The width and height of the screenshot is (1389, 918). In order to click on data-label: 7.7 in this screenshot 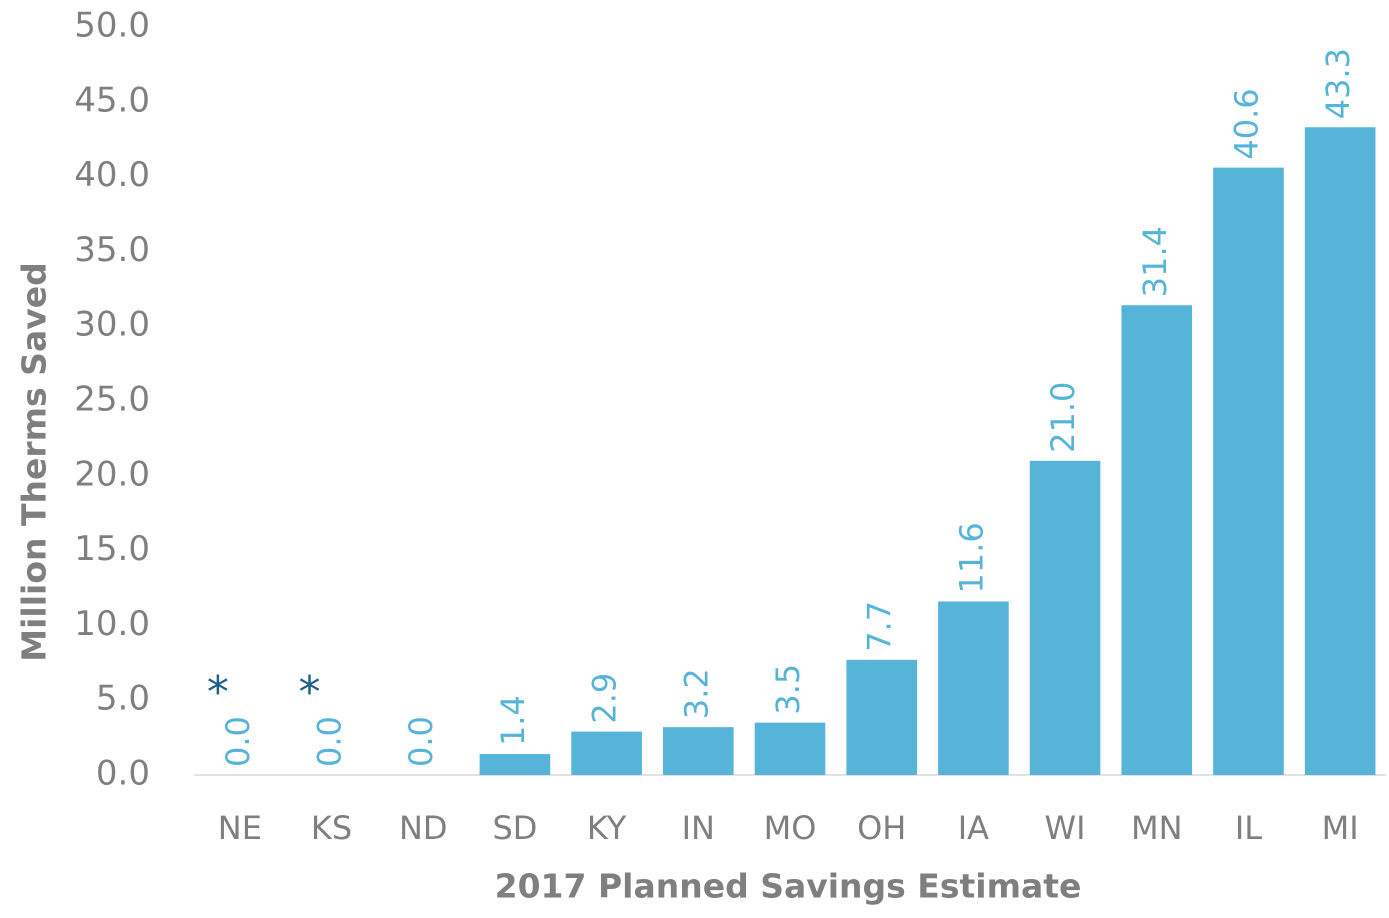, I will do `click(880, 626)`.